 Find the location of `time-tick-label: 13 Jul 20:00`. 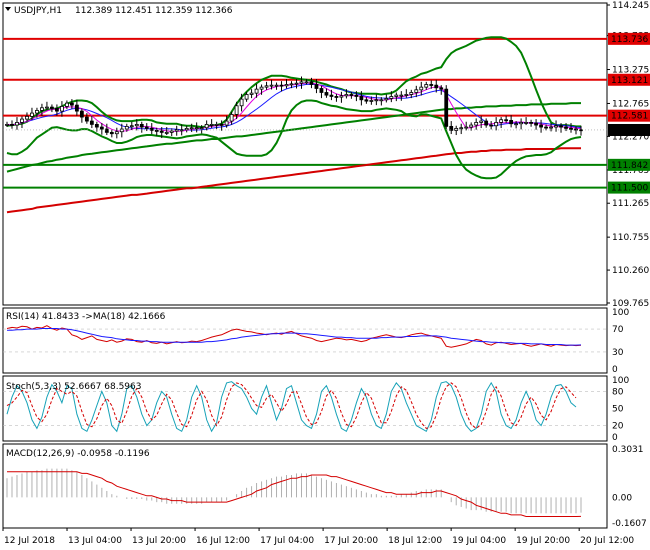

time-tick-label: 13 Jul 20:00 is located at coordinates (159, 541).